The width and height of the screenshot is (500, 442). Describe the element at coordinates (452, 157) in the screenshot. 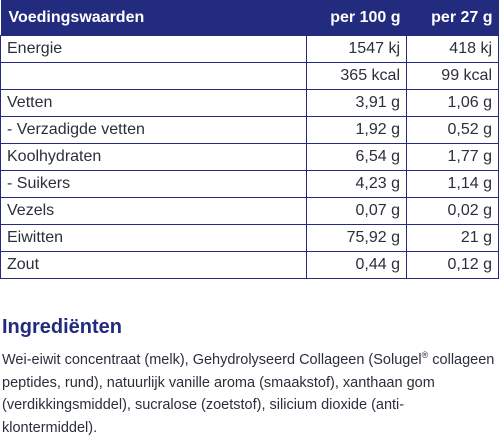

I see `value-per-27g: 1,77 g` at that location.